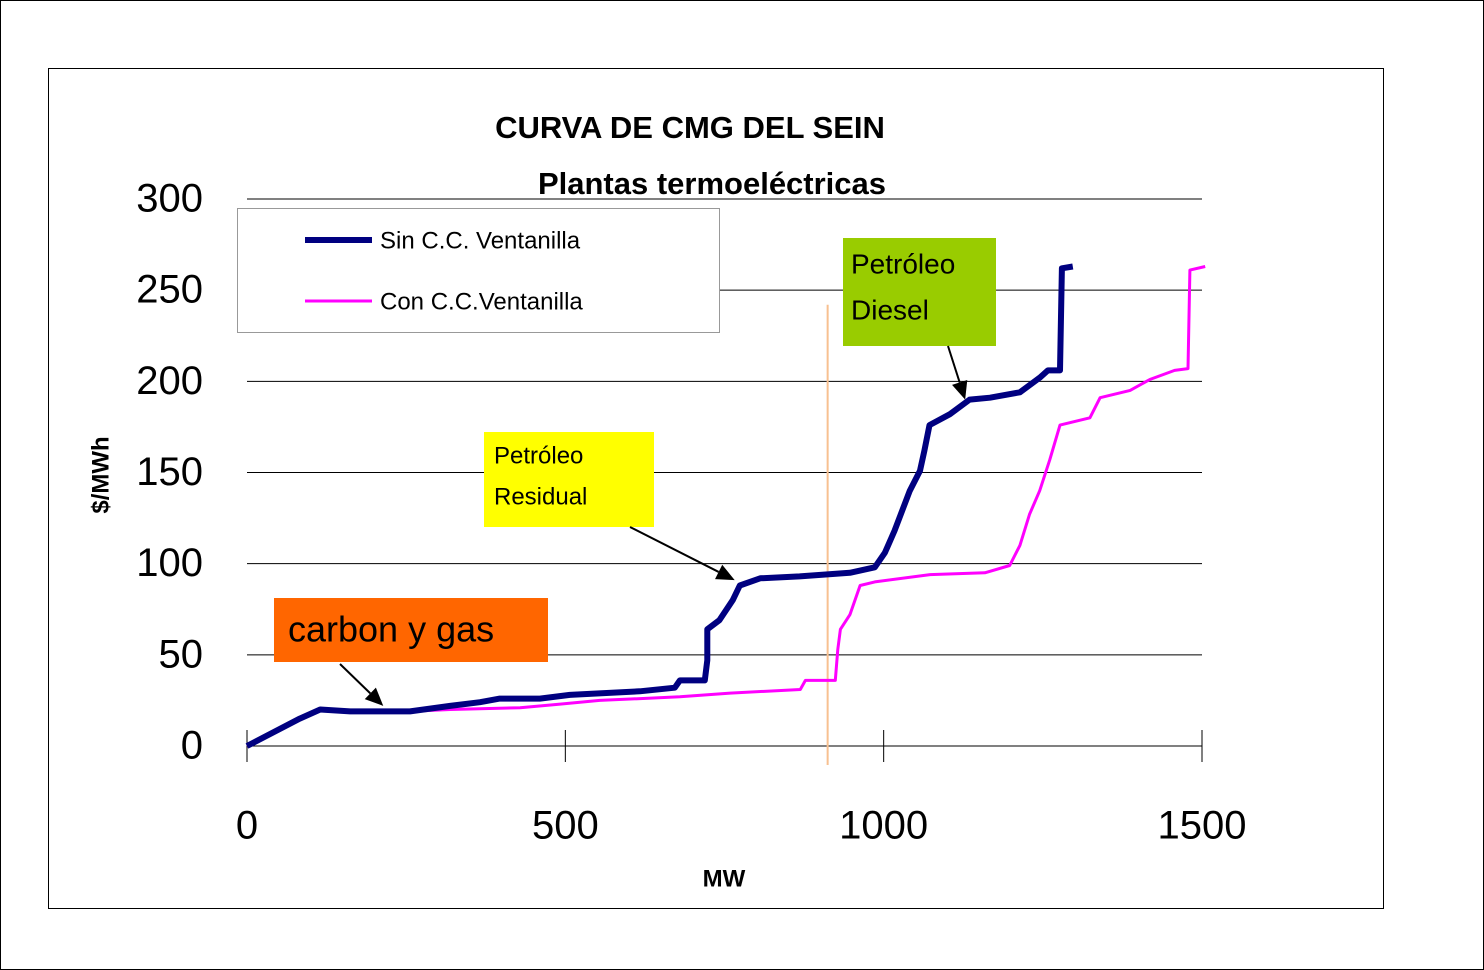  What do you see at coordinates (391, 629) in the screenshot?
I see `annotation-text: carbon y gas` at bounding box center [391, 629].